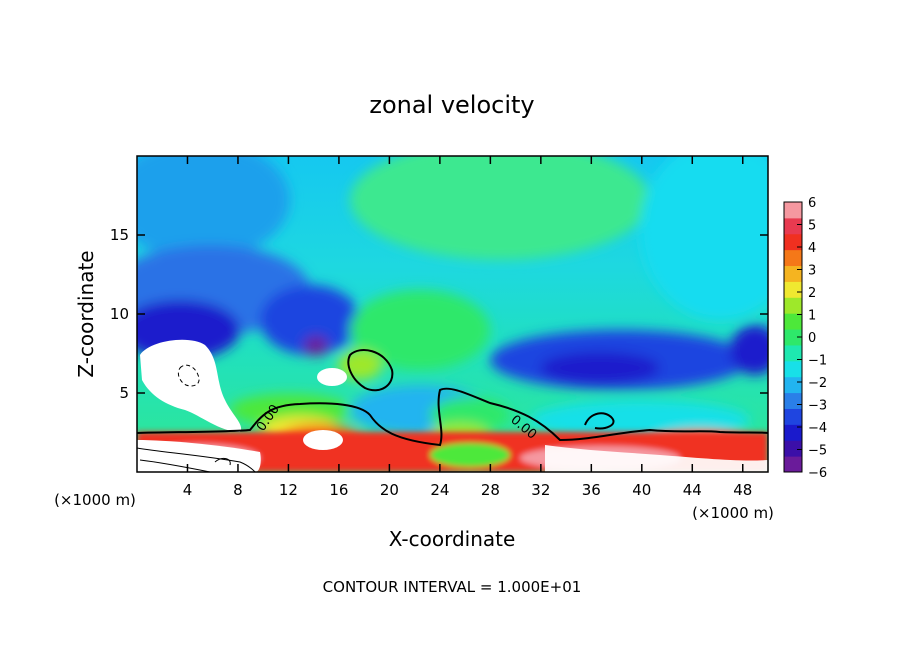 The width and height of the screenshot is (904, 654). I want to click on x-tick-label: 12, so click(288, 490).